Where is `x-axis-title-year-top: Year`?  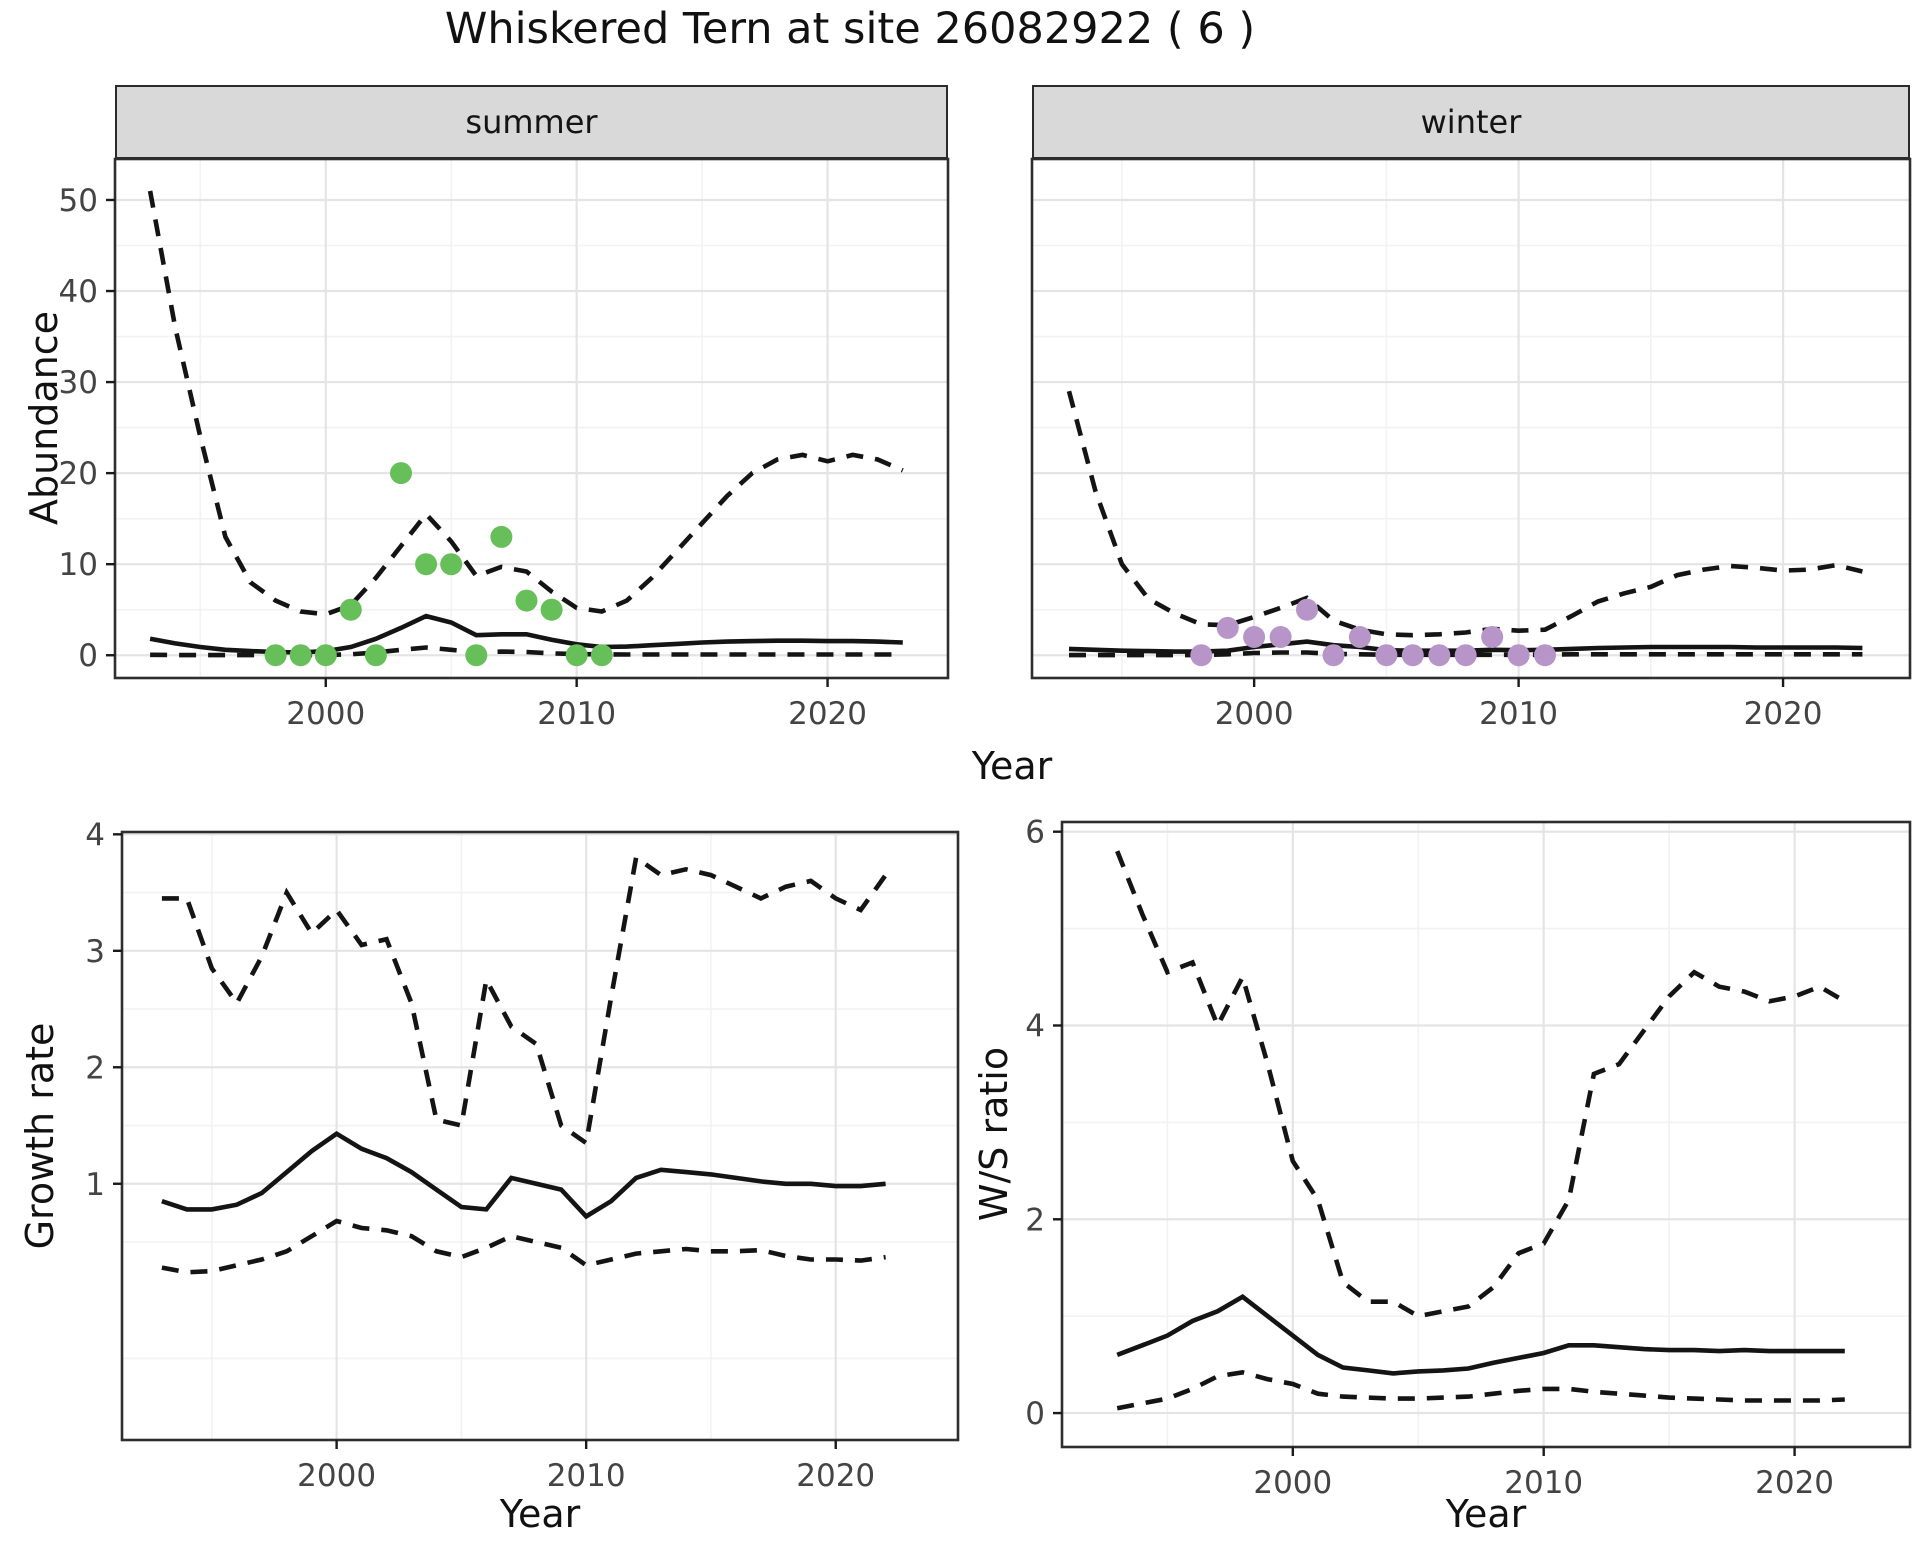 x-axis-title-year-top: Year is located at coordinates (1012, 766).